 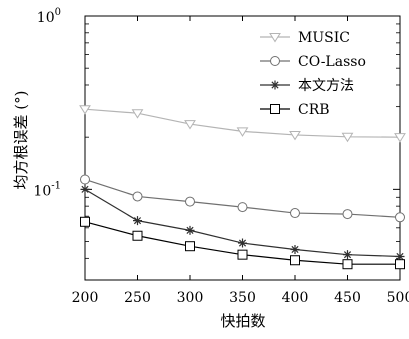 I want to click on legend-entry: CRB, so click(x=295, y=110).